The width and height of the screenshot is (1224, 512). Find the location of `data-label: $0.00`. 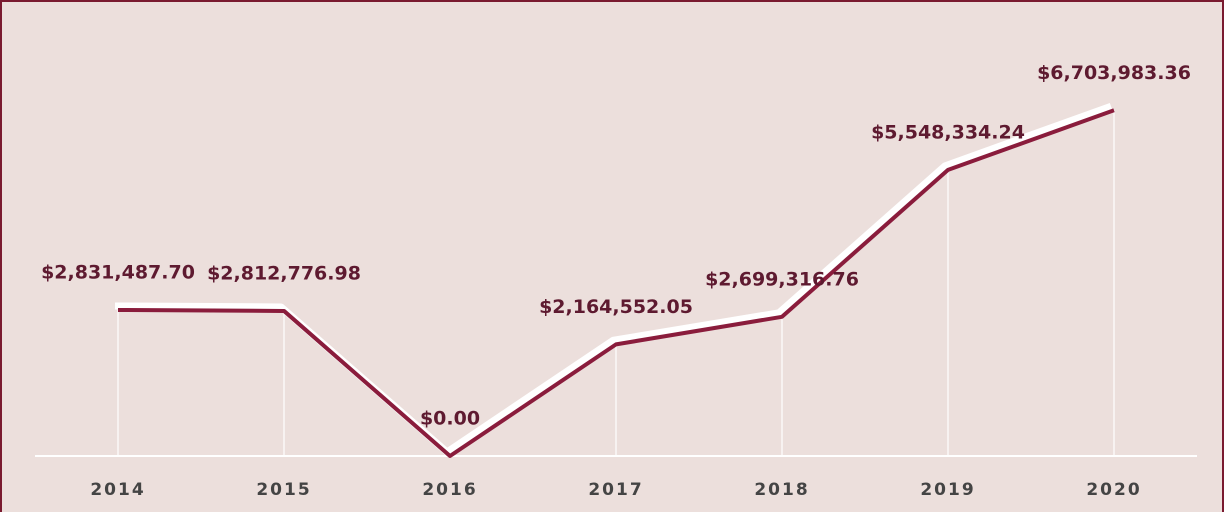

data-label: $0.00 is located at coordinates (450, 419).